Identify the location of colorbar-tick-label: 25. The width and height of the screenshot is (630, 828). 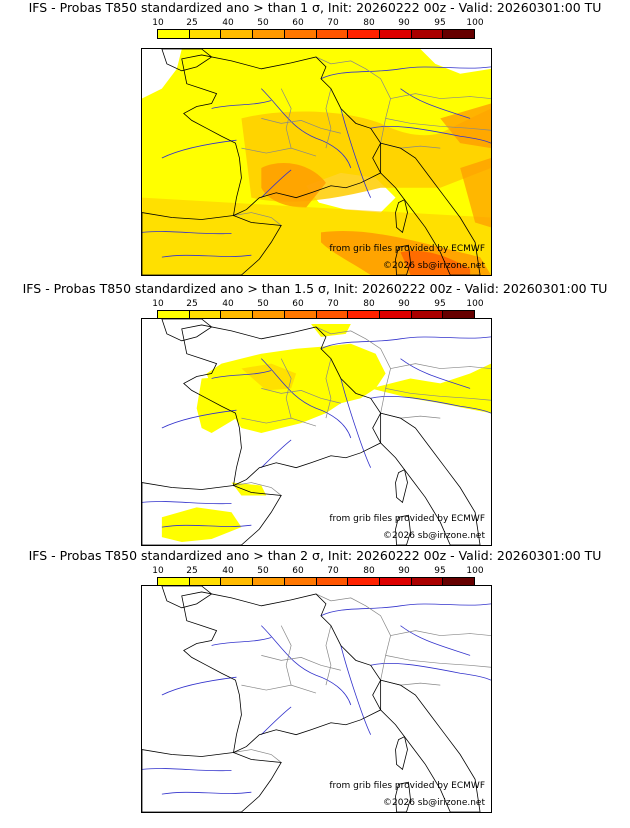
(192, 304).